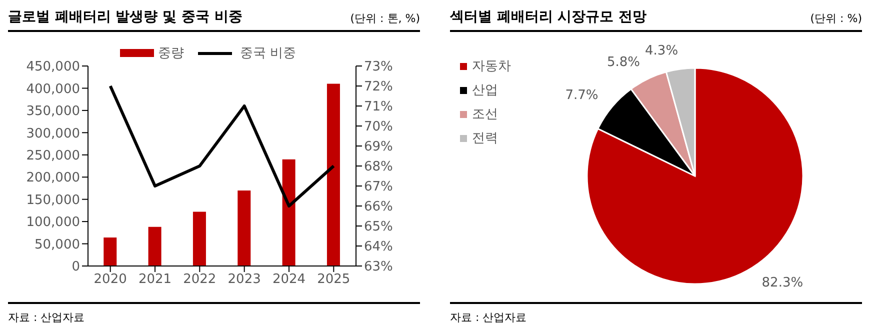 The width and height of the screenshot is (870, 334). What do you see at coordinates (222, 146) in the screenshot?
I see `line-series` at bounding box center [222, 146].